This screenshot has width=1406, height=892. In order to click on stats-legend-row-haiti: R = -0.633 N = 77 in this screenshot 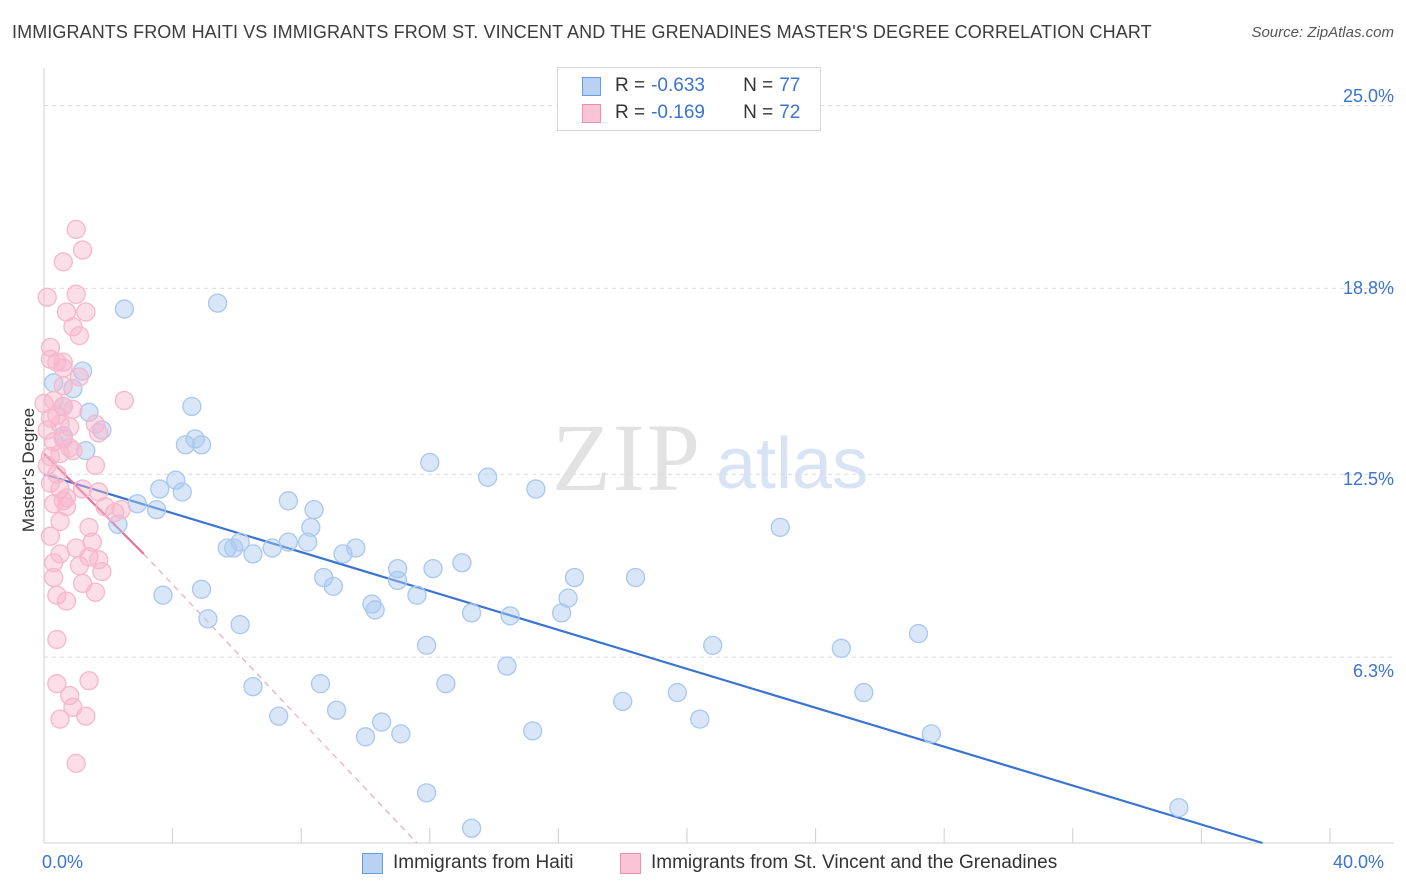, I will do `click(691, 86)`.